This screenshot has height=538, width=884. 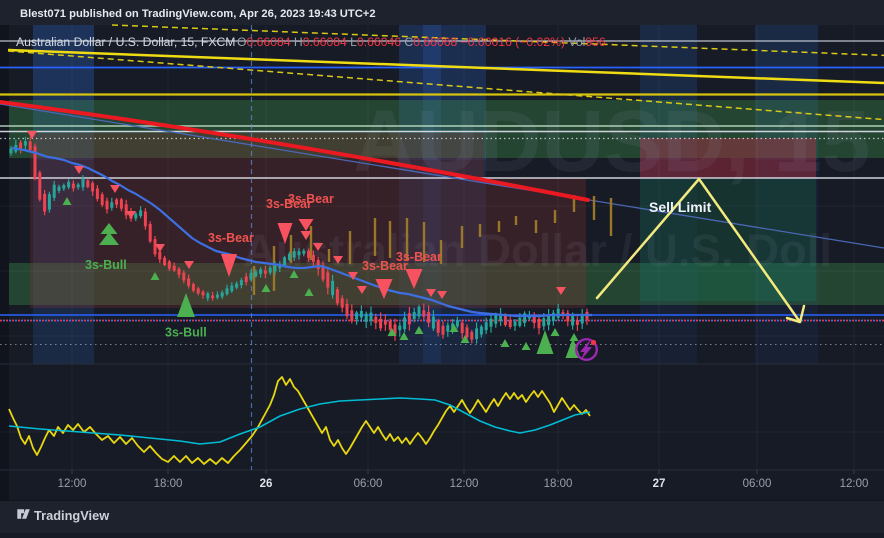 What do you see at coordinates (537, 250) in the screenshot?
I see `svg-text: Australian Dollar / U.S. Doll` at bounding box center [537, 250].